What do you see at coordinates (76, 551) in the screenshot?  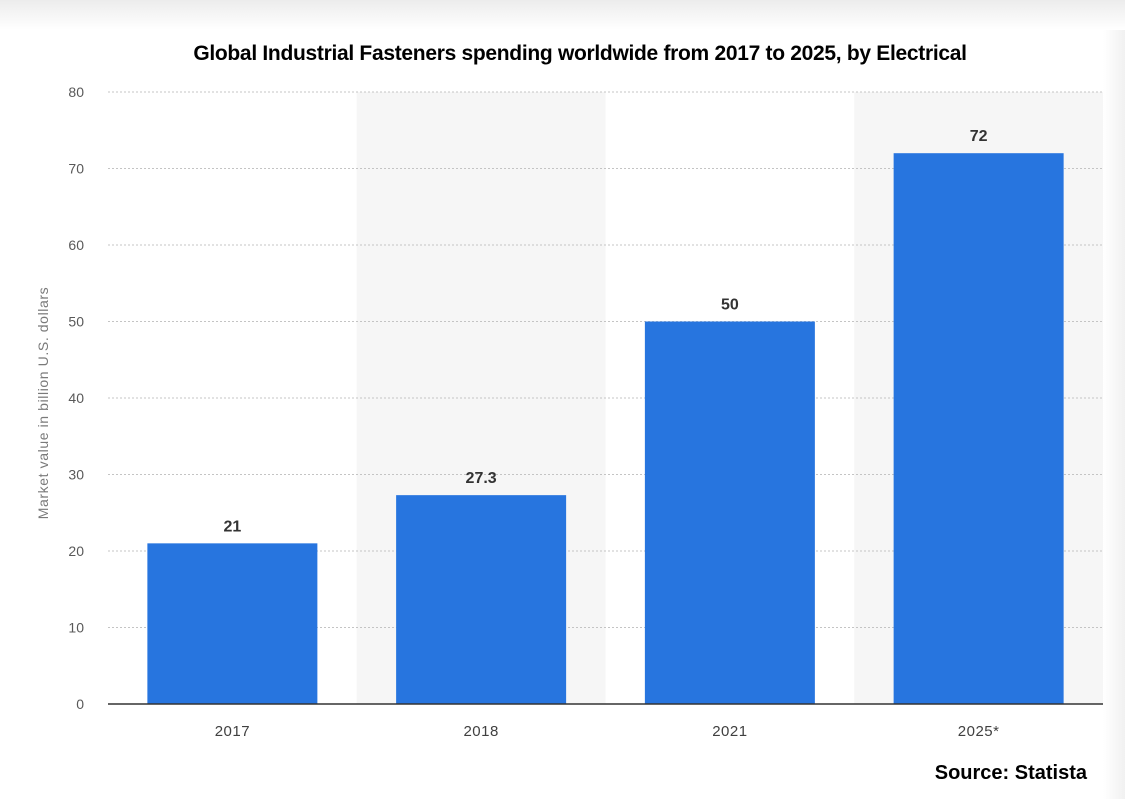 I see `y-tick-label: 20` at bounding box center [76, 551].